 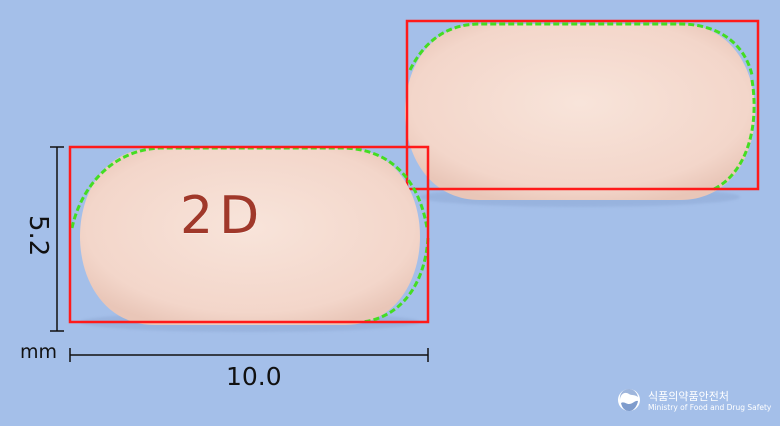 What do you see at coordinates (57, 239) in the screenshot?
I see `height-dimension-line` at bounding box center [57, 239].